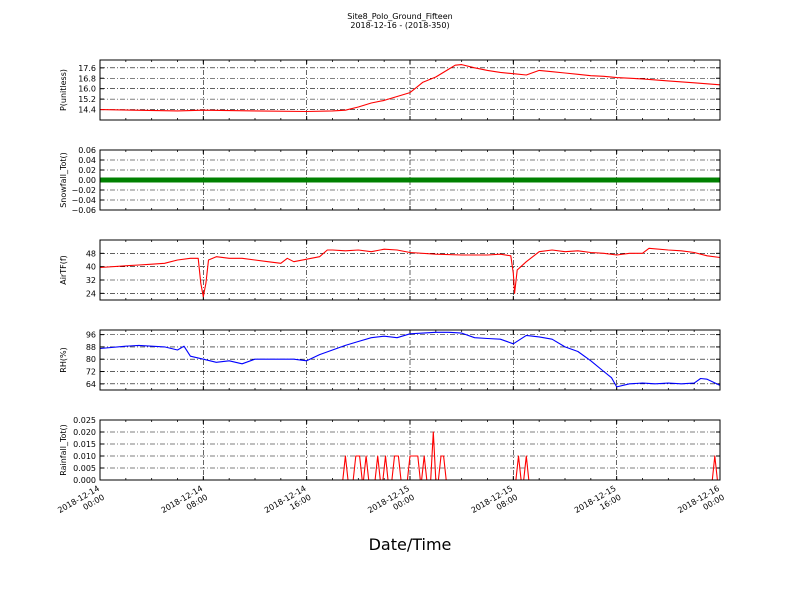  I want to click on panel-4-series-line, so click(410, 359).